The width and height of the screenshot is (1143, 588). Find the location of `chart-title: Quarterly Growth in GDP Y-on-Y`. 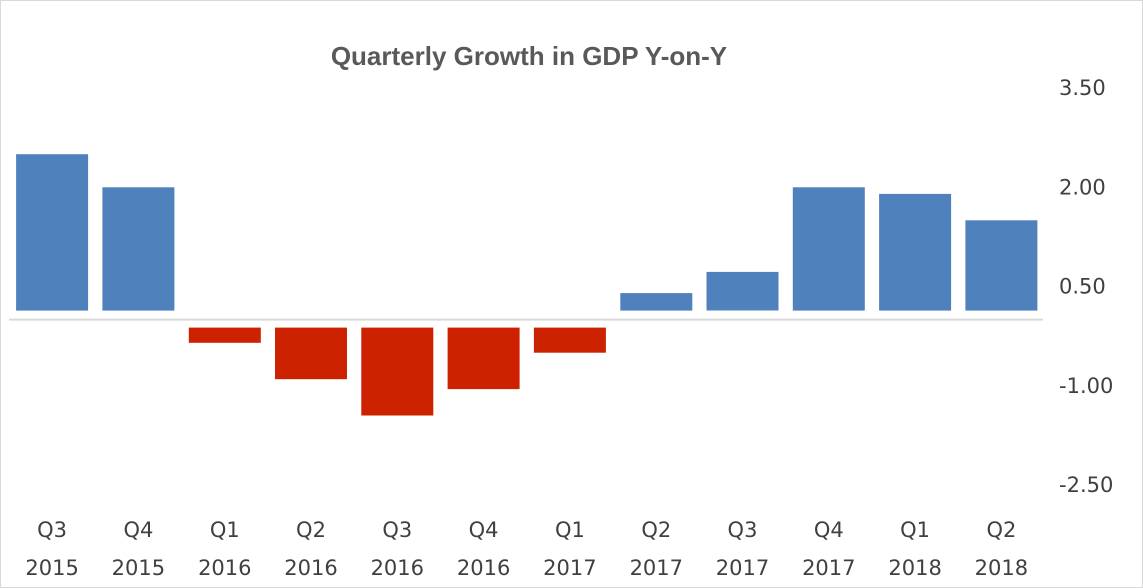

chart-title: Quarterly Growth in GDP Y-on-Y is located at coordinates (529, 56).